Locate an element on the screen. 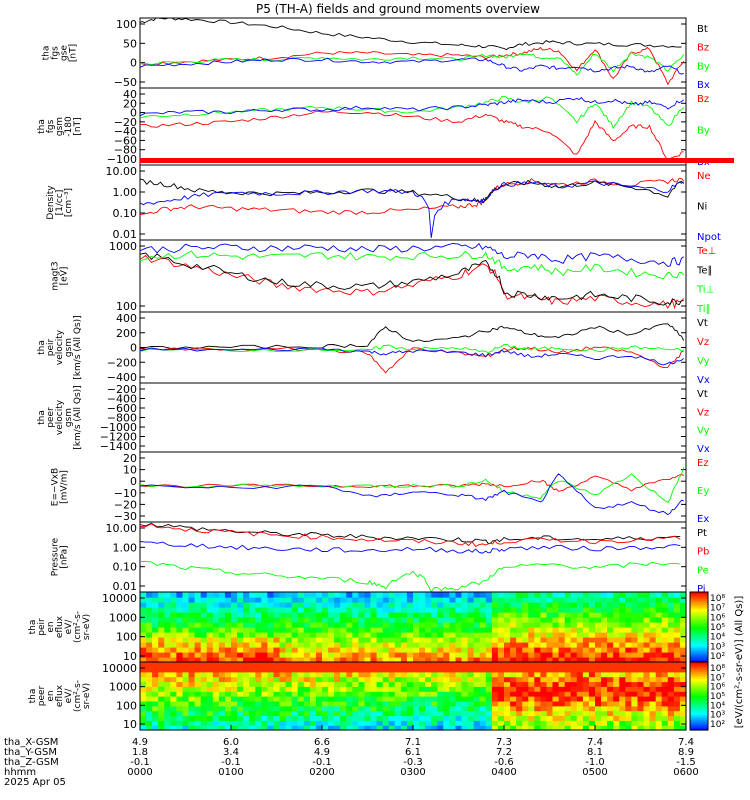  colorbar-label: [eV/(cm²-s-sr-eV)] (All Qs)] is located at coordinates (739, 662).